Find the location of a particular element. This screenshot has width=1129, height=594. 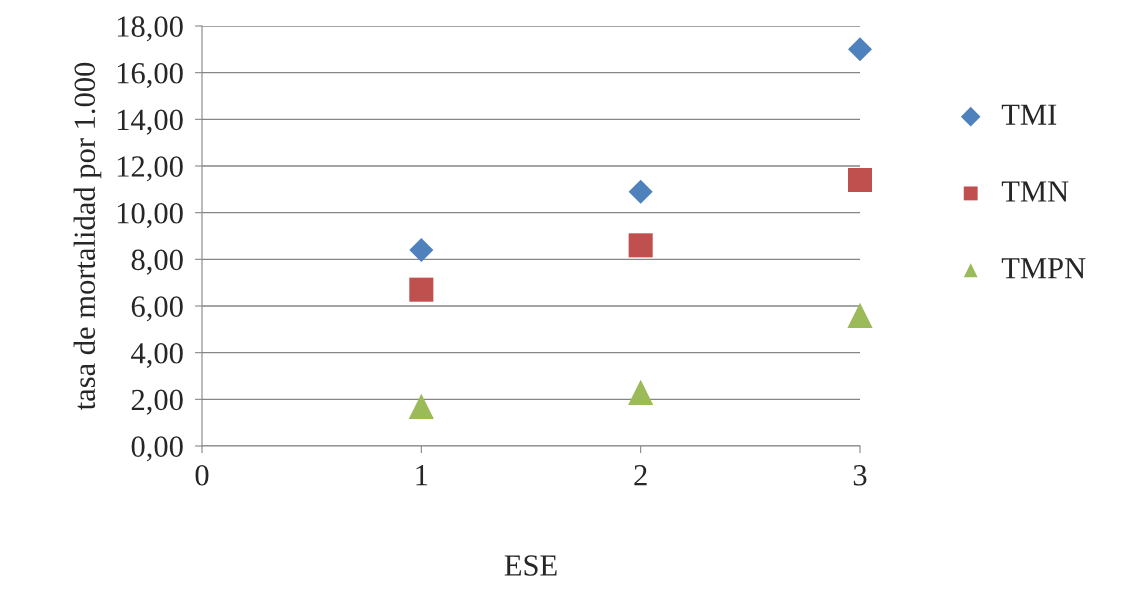

x-axis-title: ESE is located at coordinates (530, 565).